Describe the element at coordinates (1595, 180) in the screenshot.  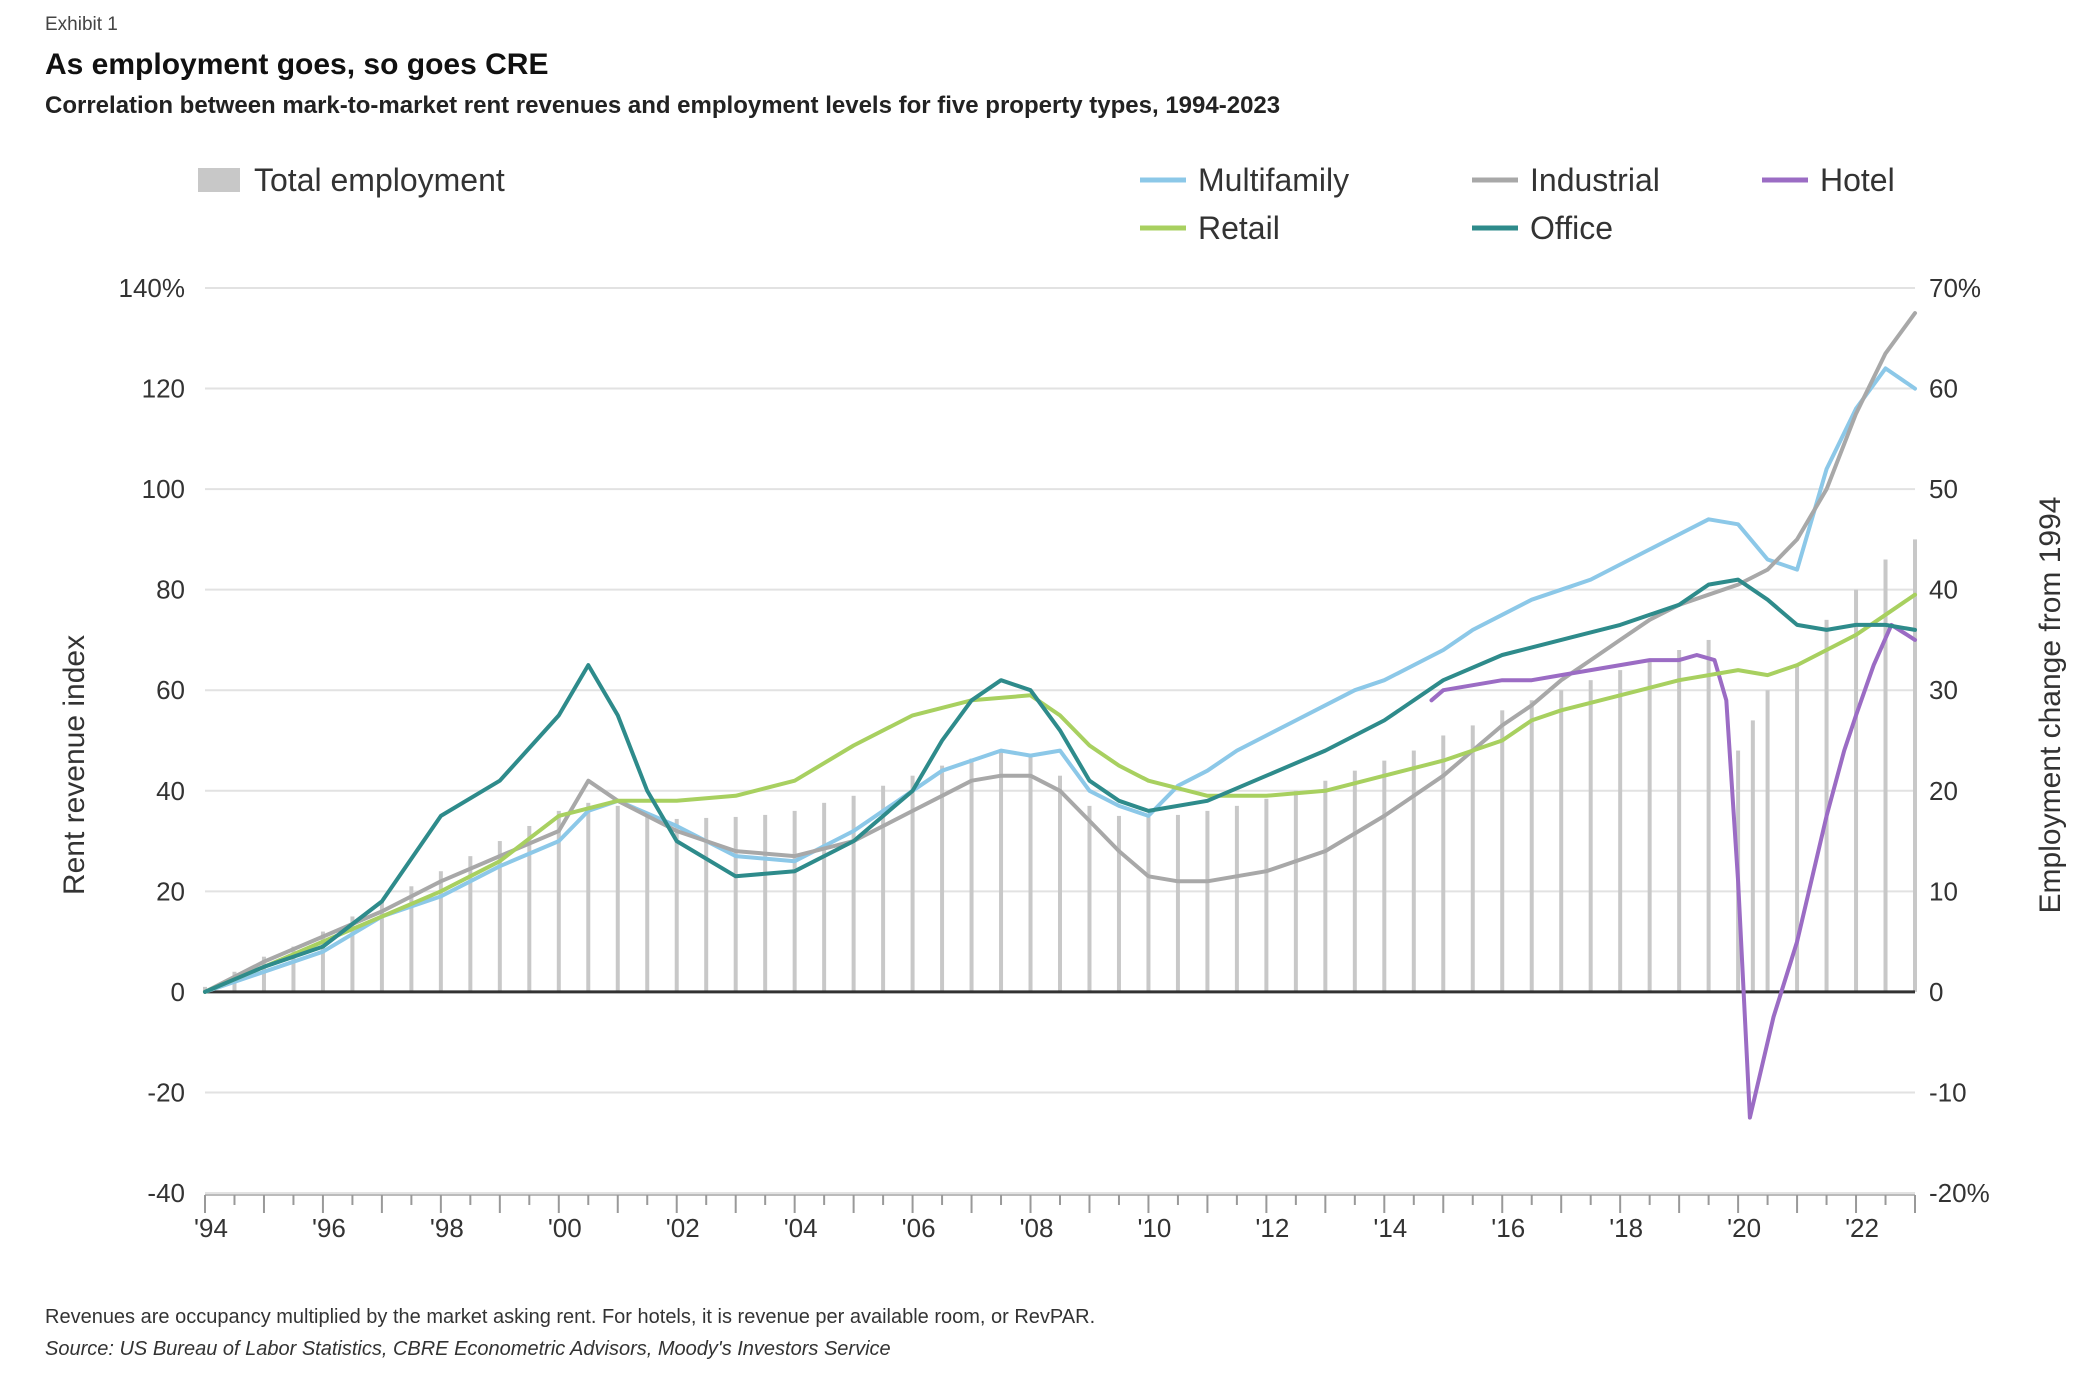
I see `legend-label: Industrial` at that location.